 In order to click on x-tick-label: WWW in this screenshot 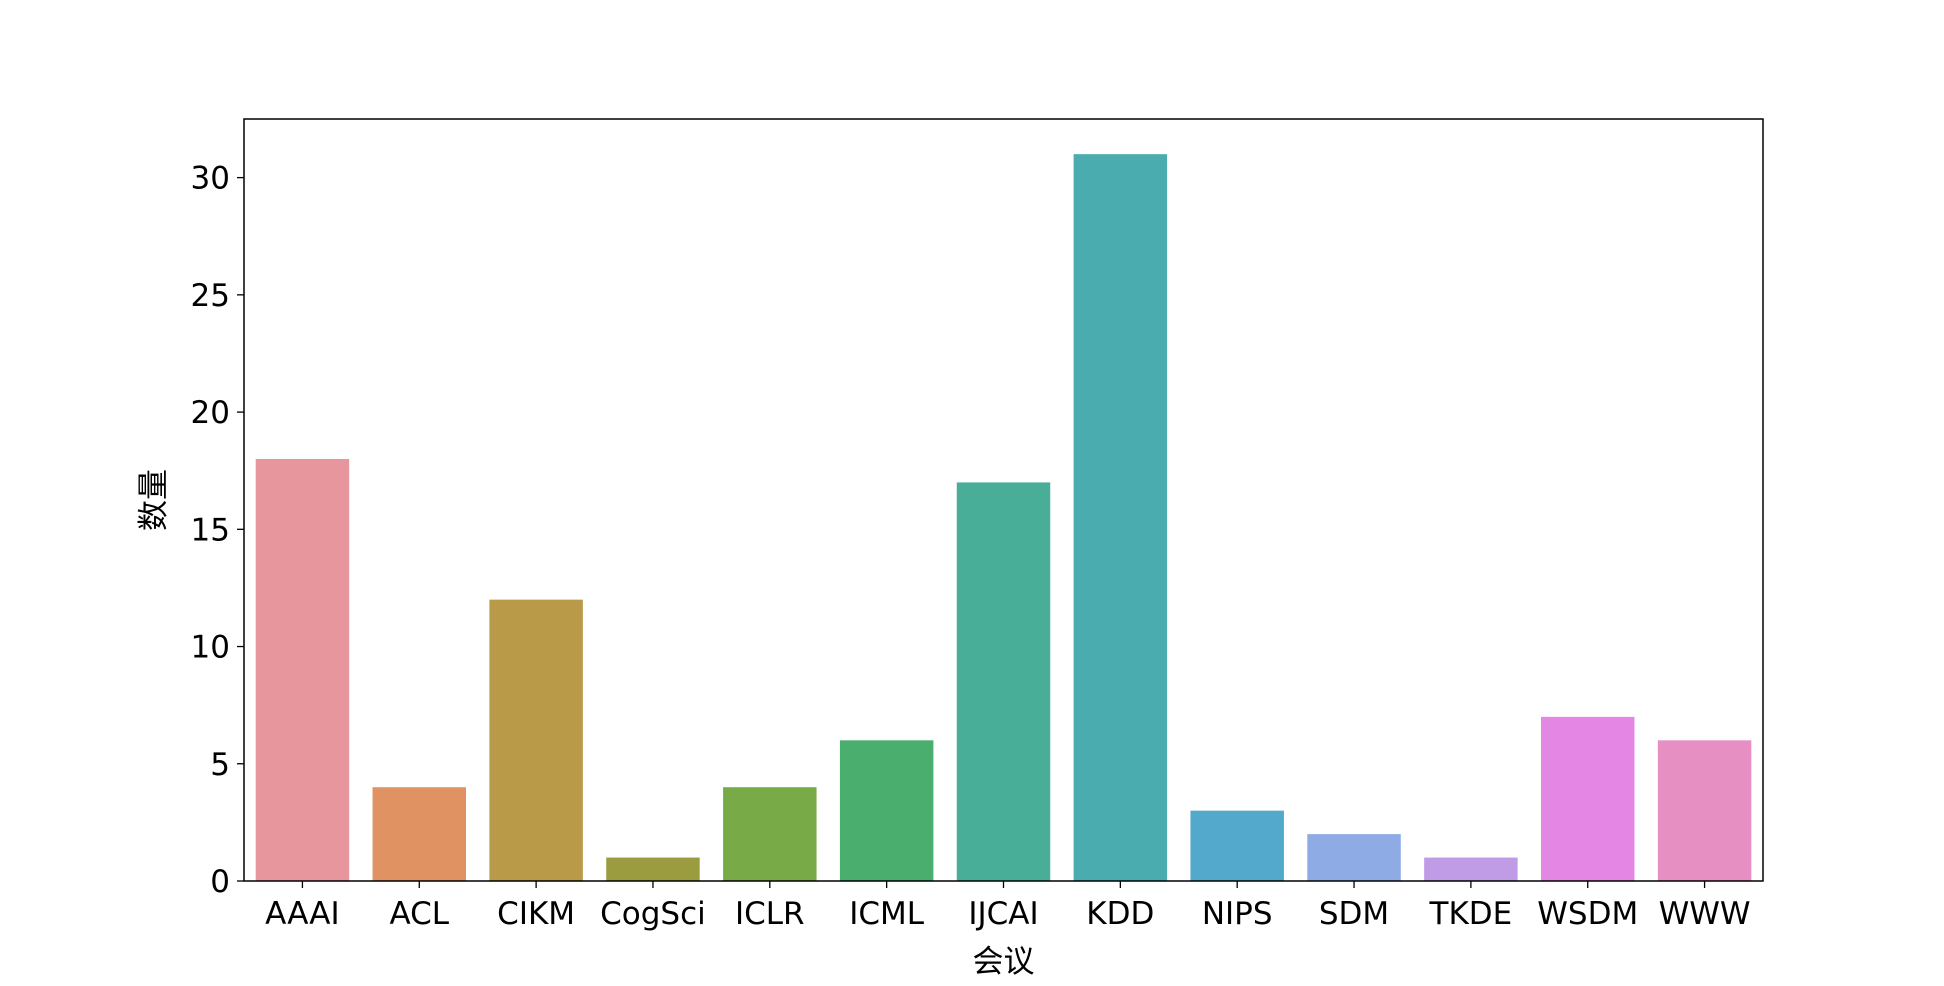, I will do `click(1705, 914)`.